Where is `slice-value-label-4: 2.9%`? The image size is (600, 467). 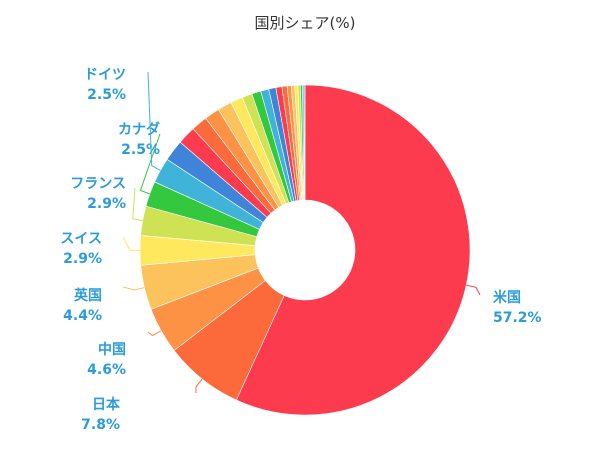 slice-value-label-4: 2.9% is located at coordinates (82, 259).